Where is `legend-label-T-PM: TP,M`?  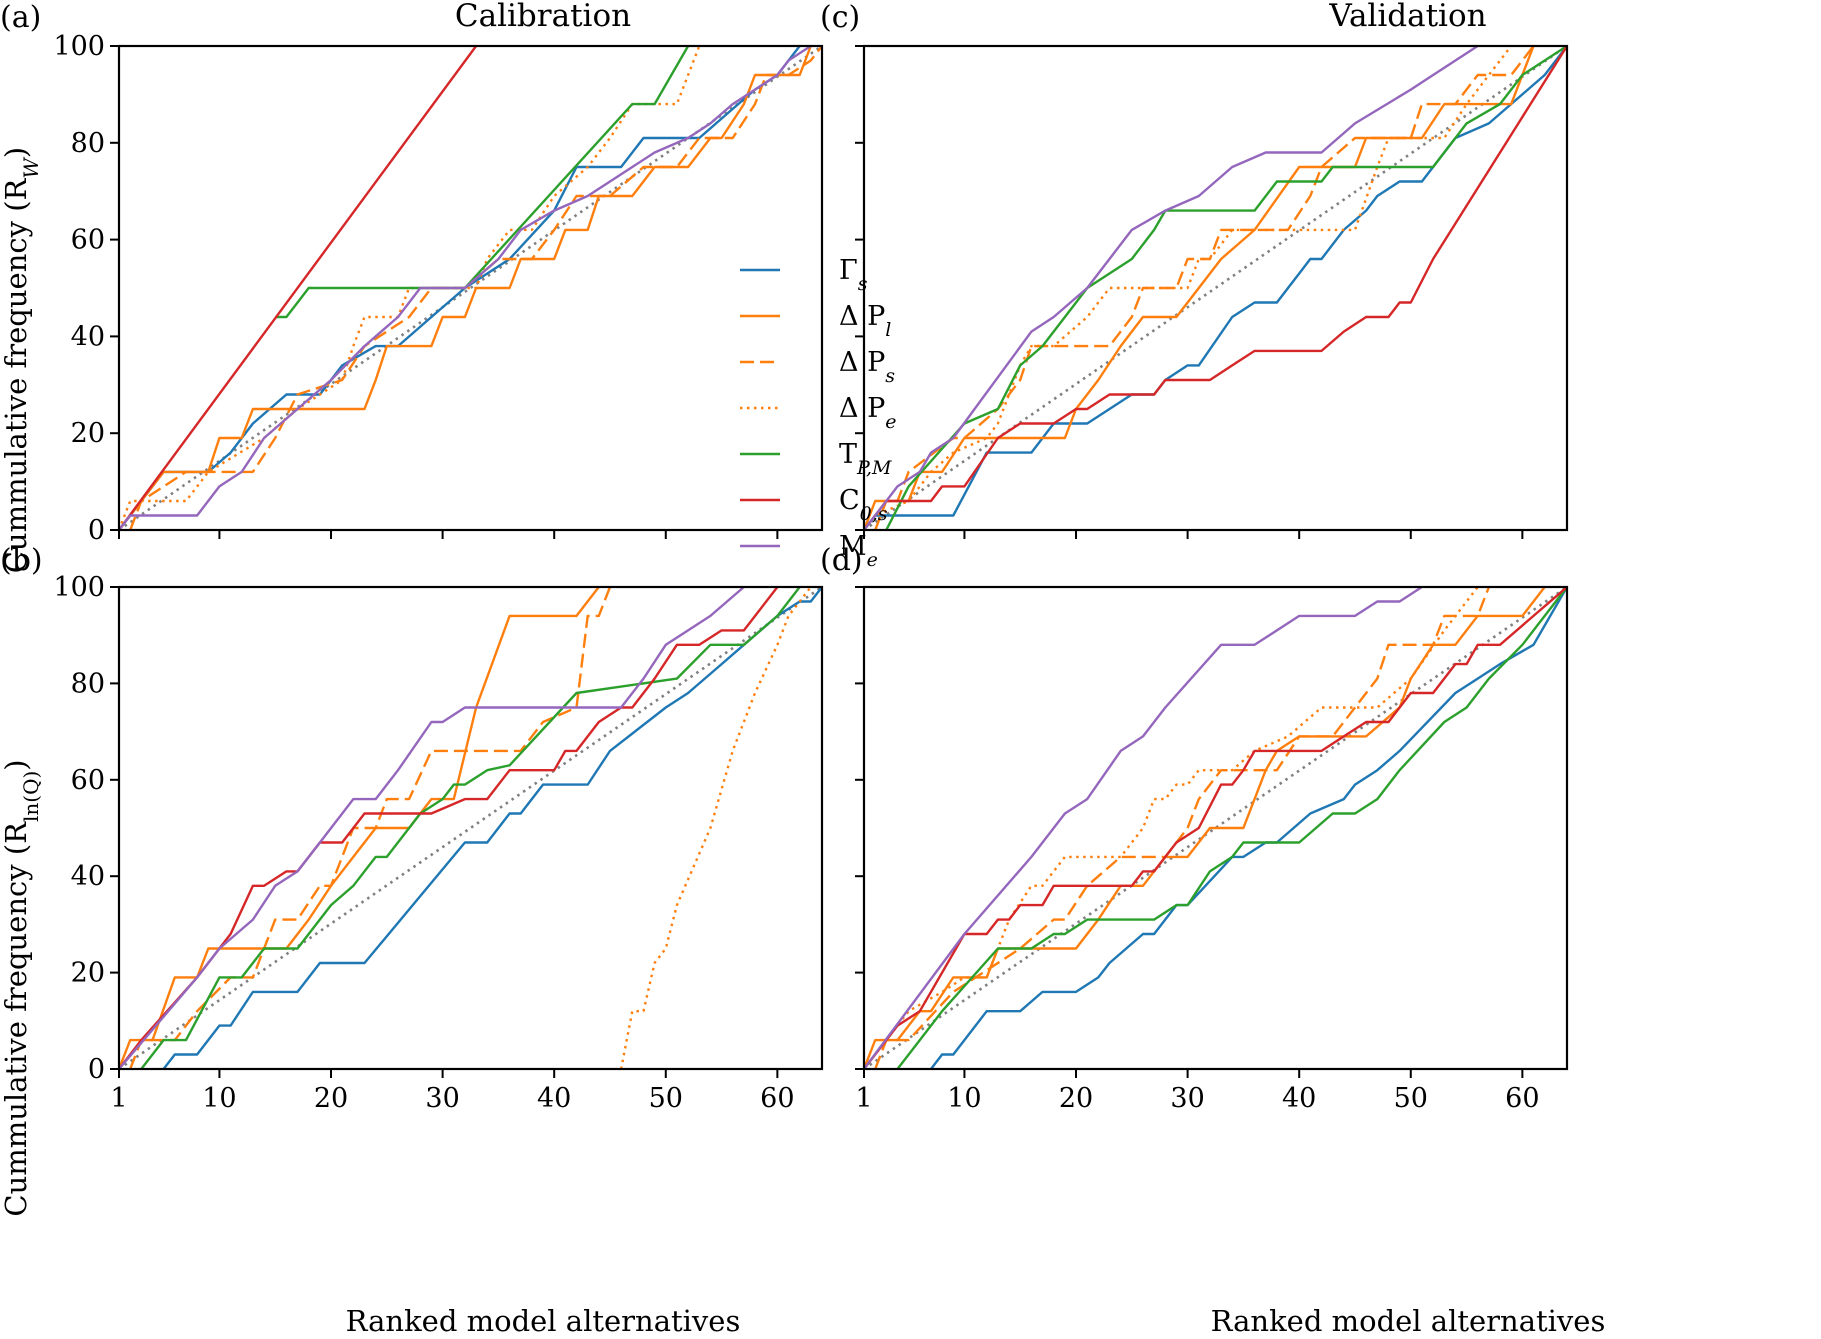 legend-label-T-PM: TP,M is located at coordinates (865, 459).